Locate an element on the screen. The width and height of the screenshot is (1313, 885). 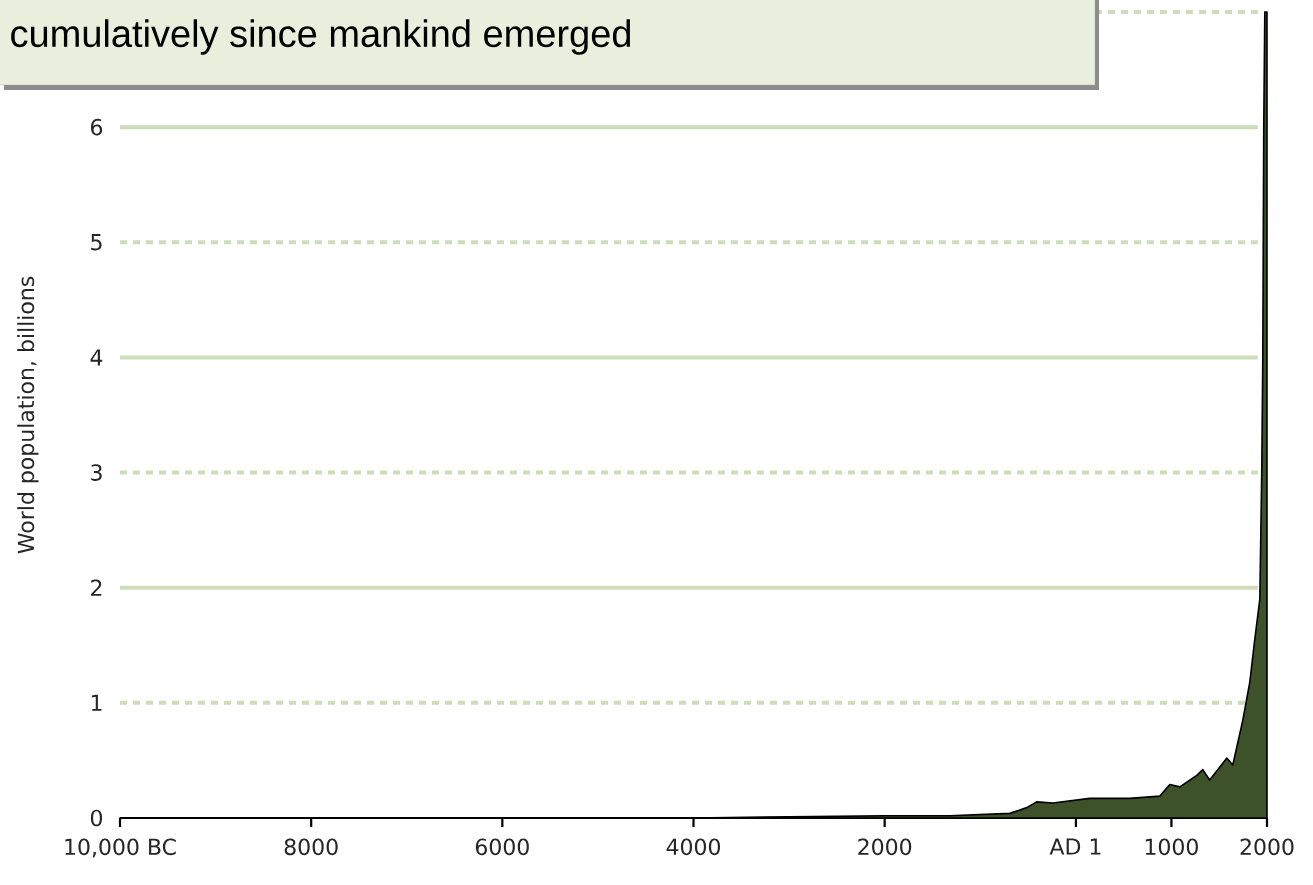
y-tick-label: 5 is located at coordinates (96, 242).